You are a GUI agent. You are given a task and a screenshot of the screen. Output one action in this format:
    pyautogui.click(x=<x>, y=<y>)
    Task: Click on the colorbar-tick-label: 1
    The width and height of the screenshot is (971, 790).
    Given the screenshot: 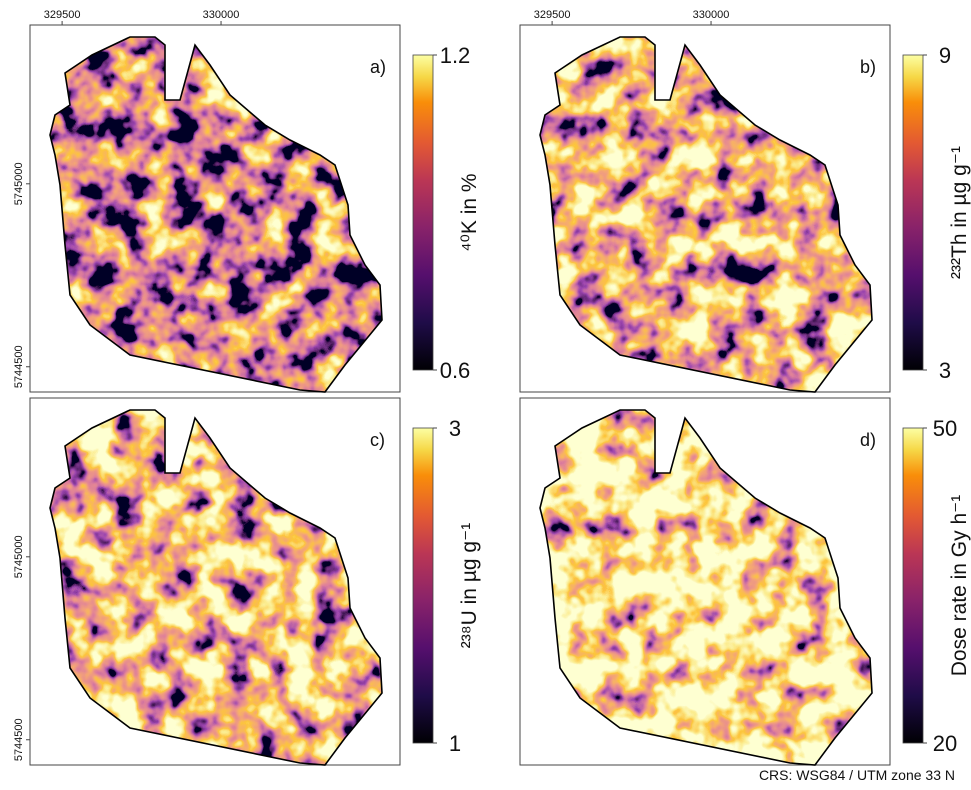 What is the action you would take?
    pyautogui.click(x=455, y=743)
    